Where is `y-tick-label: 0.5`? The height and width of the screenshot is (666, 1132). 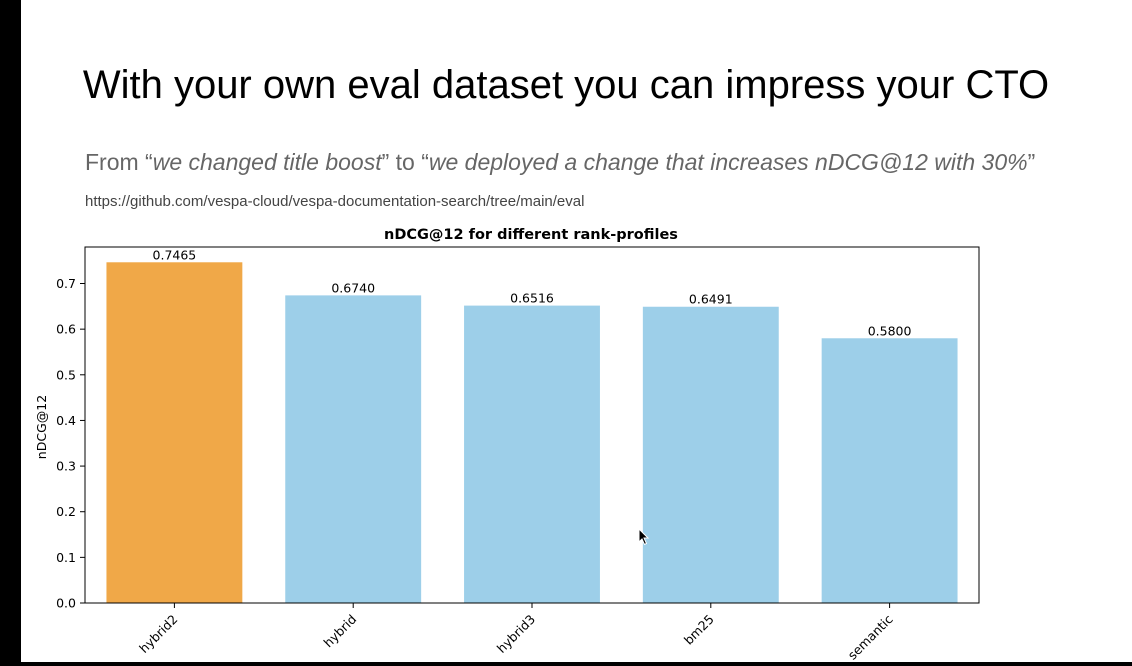 y-tick-label: 0.5 is located at coordinates (66, 374).